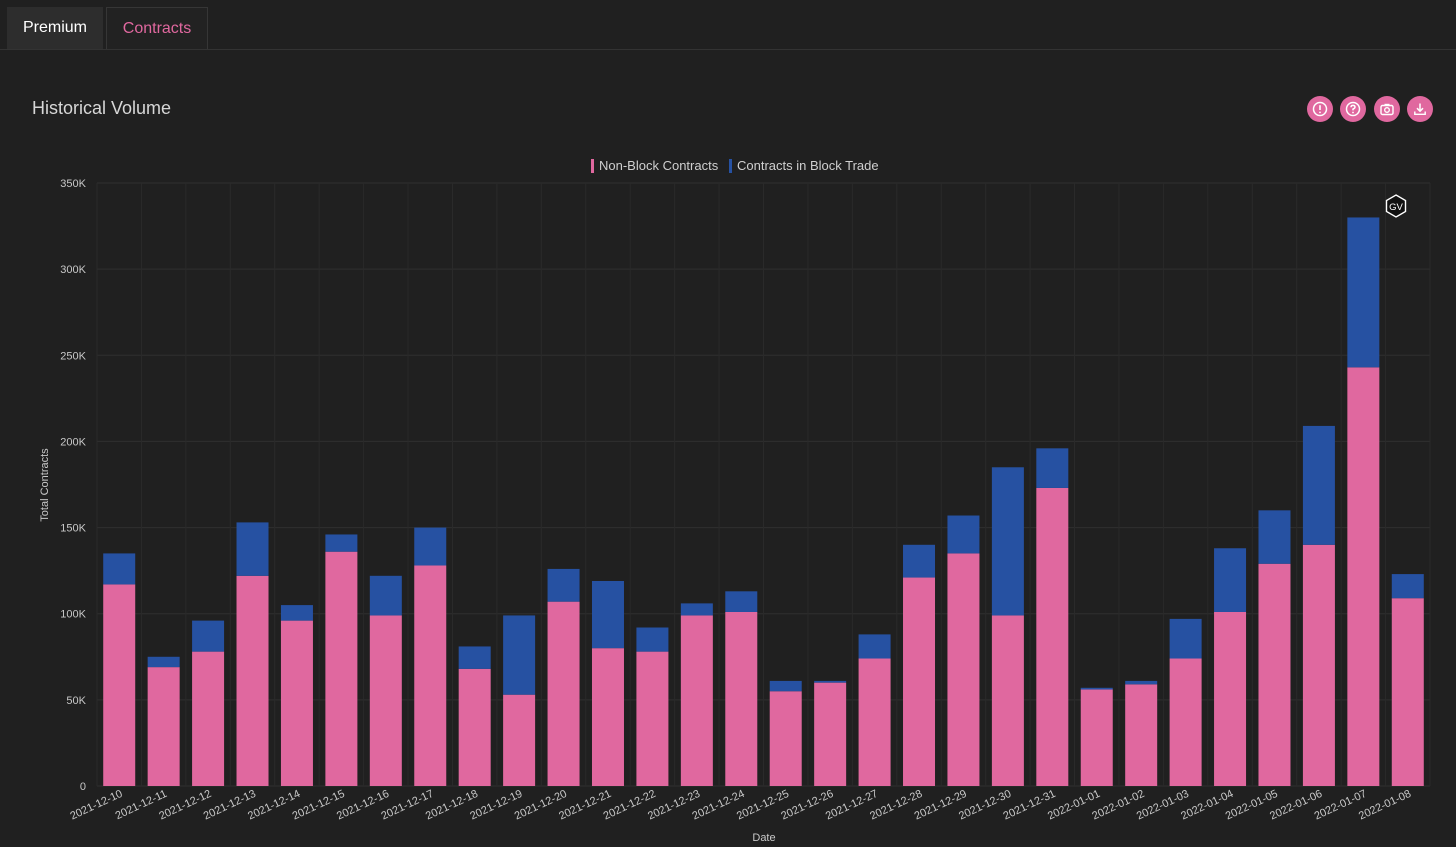 This screenshot has height=847, width=1456. Describe the element at coordinates (808, 165) in the screenshot. I see `legend-item-block-trade: Contracts in Block Trade` at that location.